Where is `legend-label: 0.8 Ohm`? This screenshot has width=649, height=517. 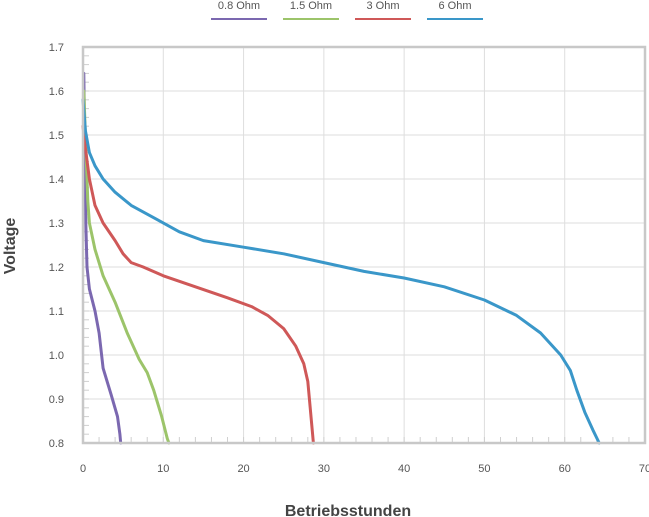 legend-label: 0.8 Ohm is located at coordinates (239, 6).